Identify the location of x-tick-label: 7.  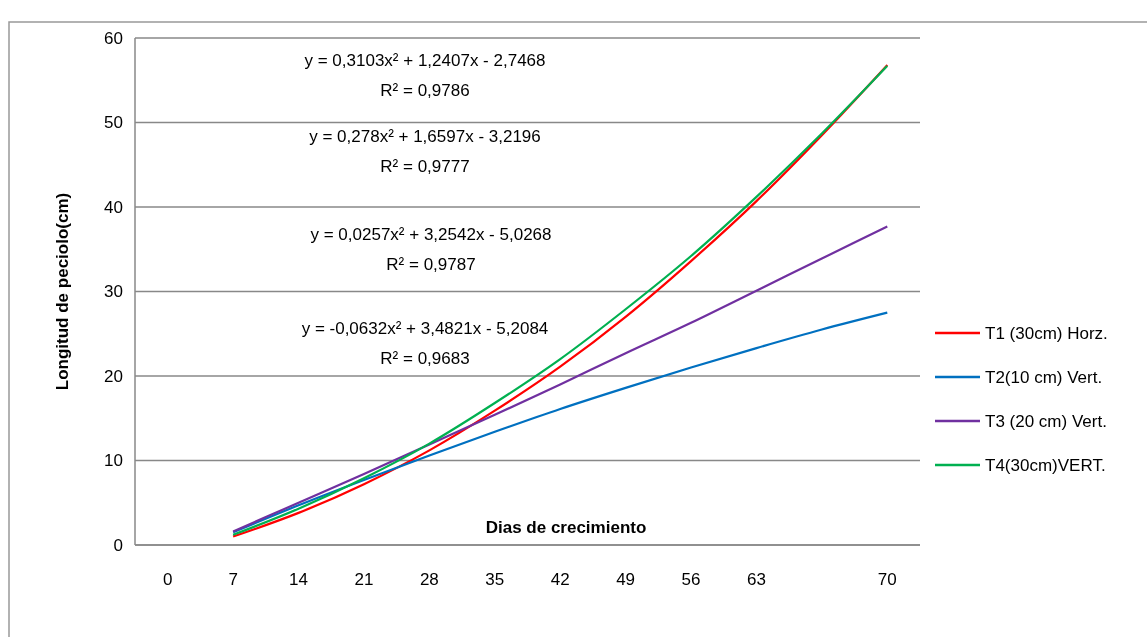
(233, 579).